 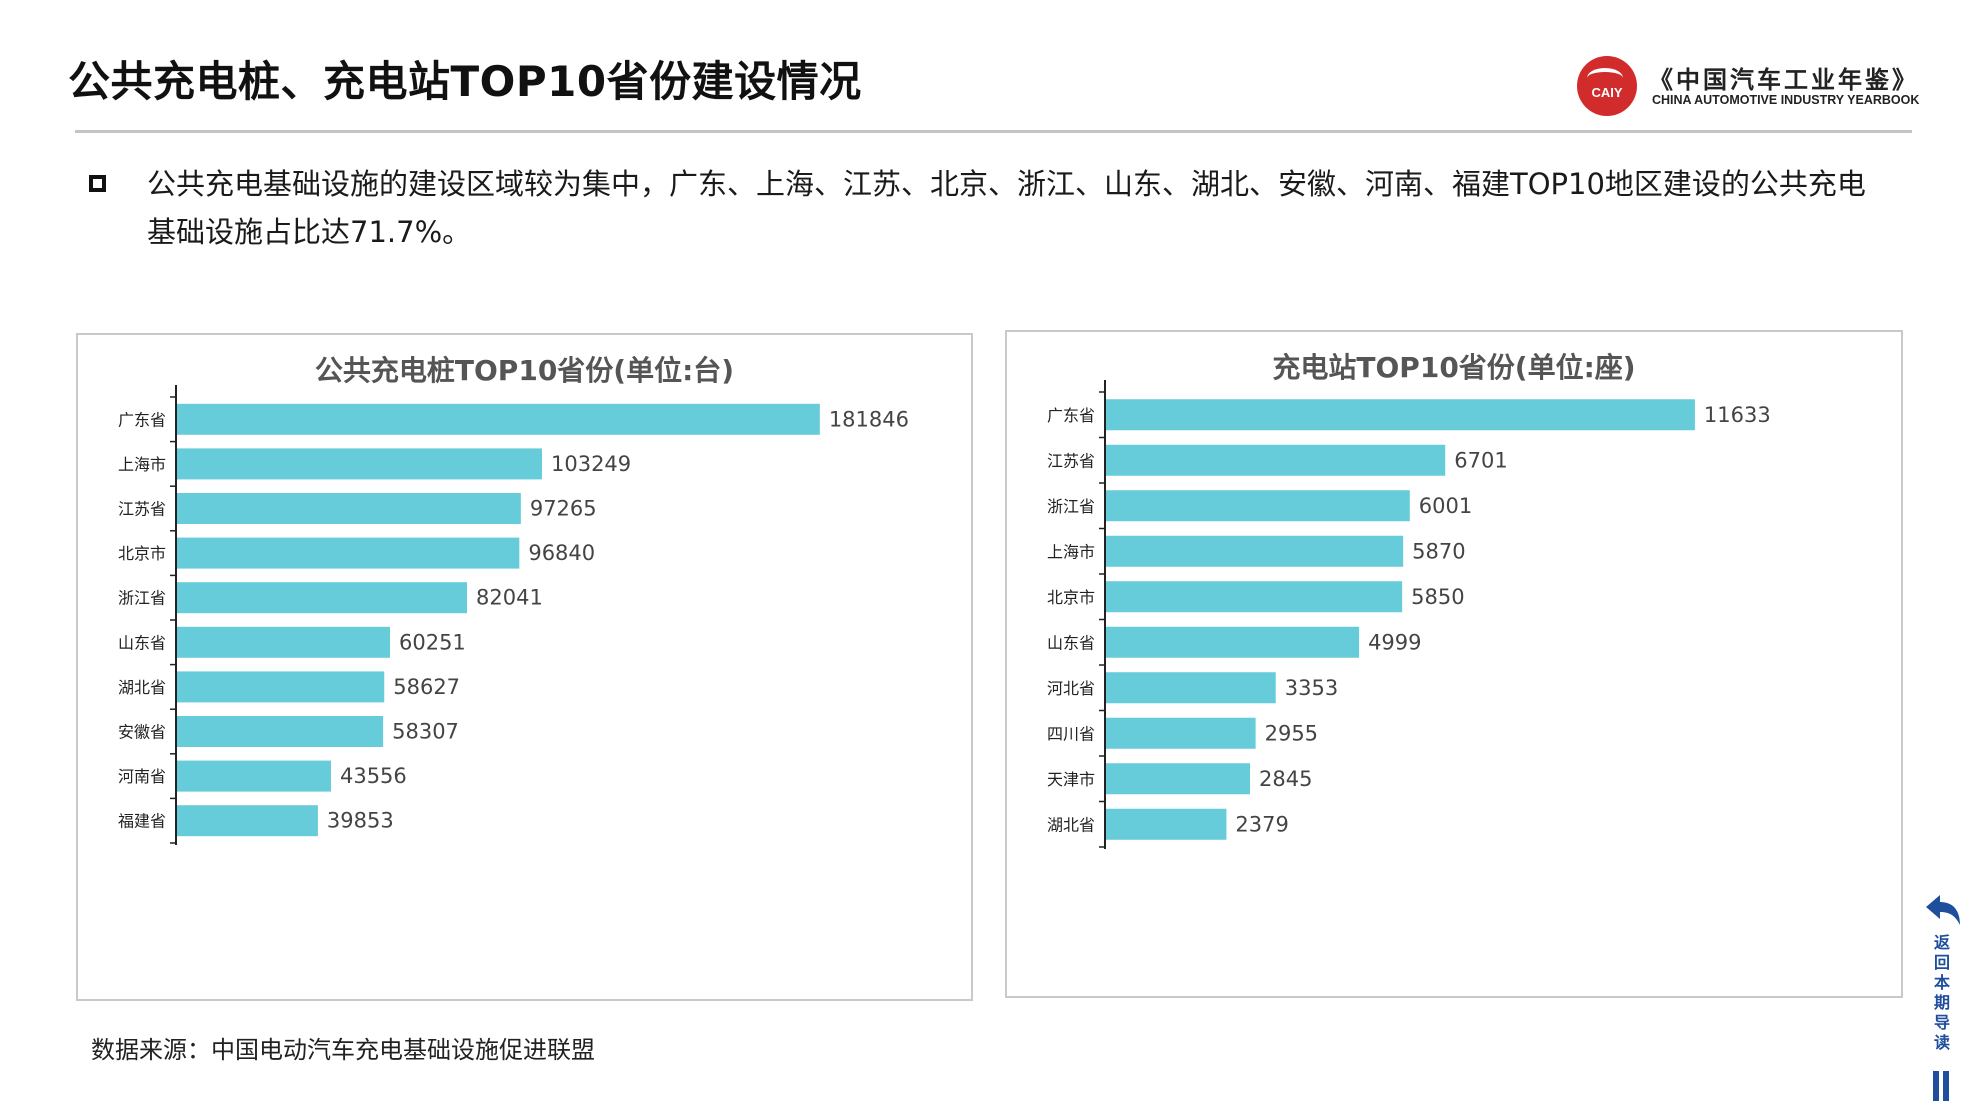 What do you see at coordinates (360, 821) in the screenshot?
I see `data-label: 39853` at bounding box center [360, 821].